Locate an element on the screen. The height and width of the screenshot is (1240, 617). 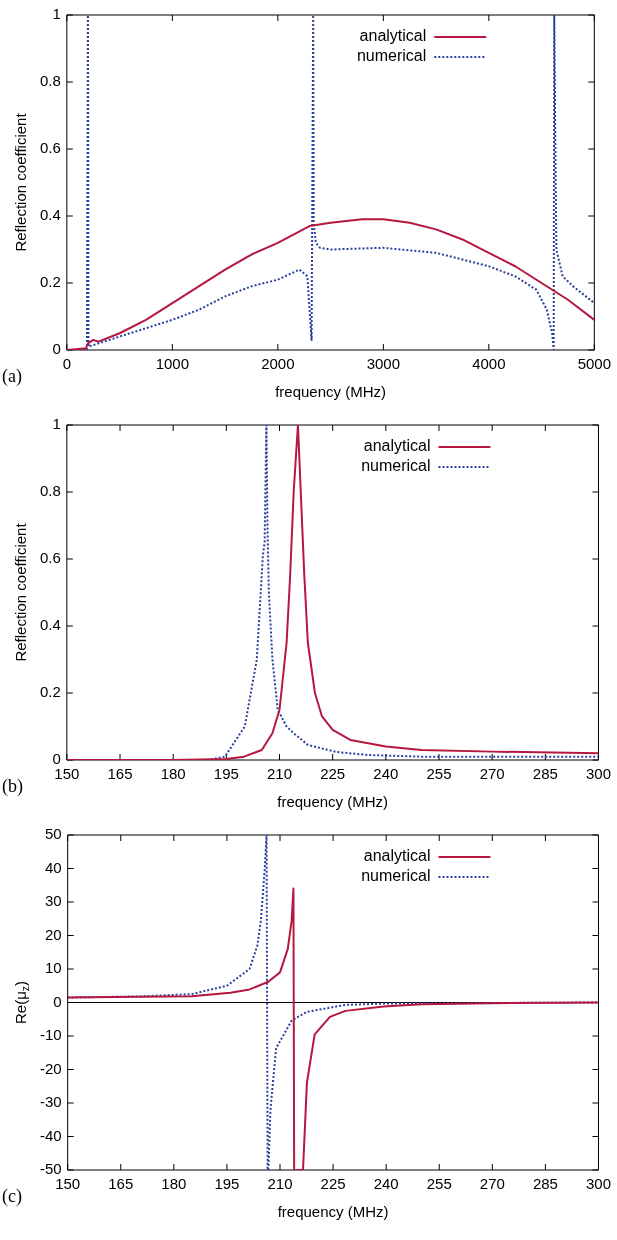
text: (c) is located at coordinates (12, 1196).